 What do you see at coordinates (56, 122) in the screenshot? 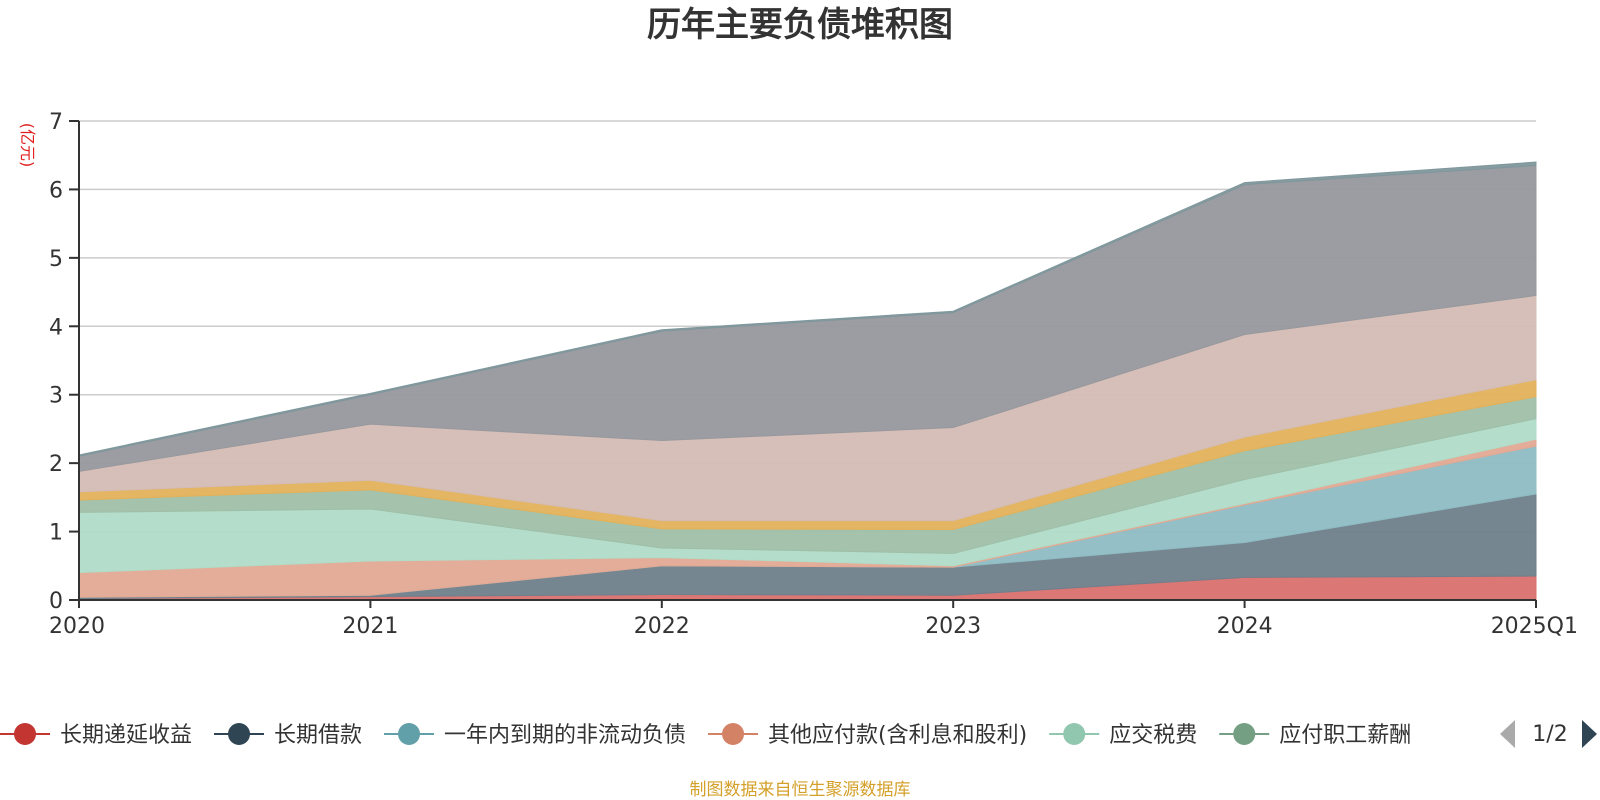
I see `y-tick-label: 7` at bounding box center [56, 122].